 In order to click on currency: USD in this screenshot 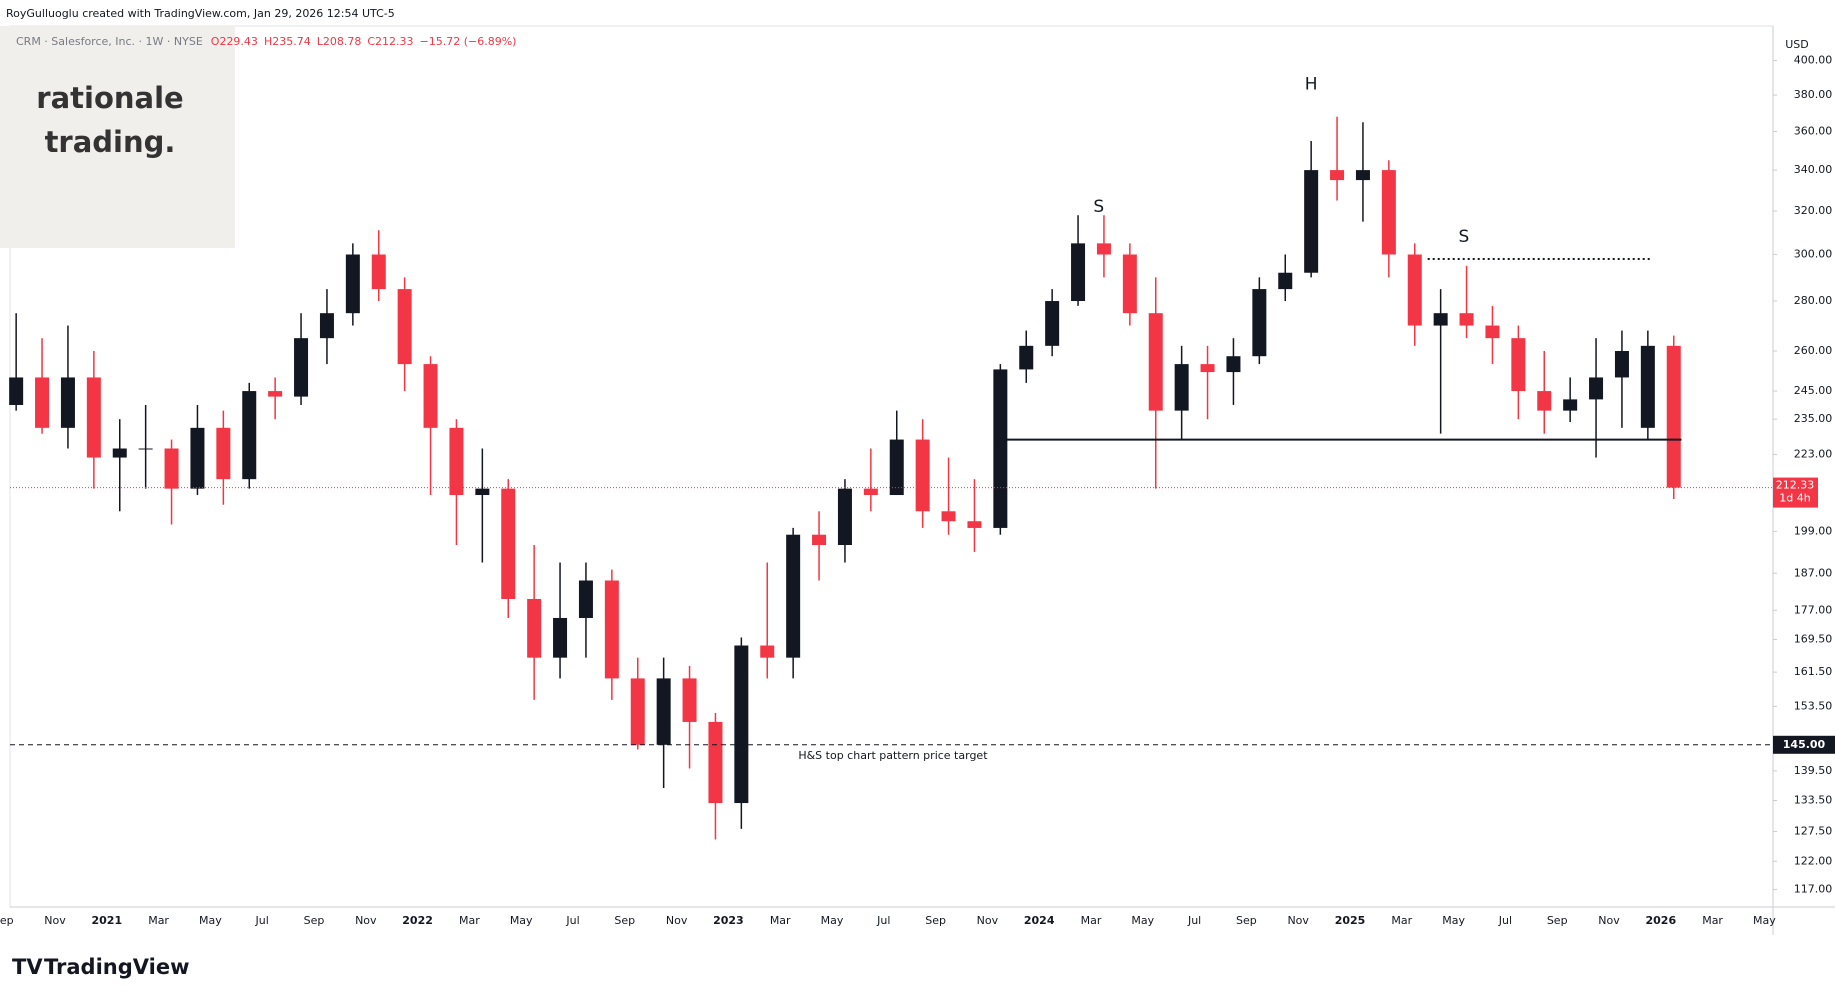, I will do `click(1797, 44)`.